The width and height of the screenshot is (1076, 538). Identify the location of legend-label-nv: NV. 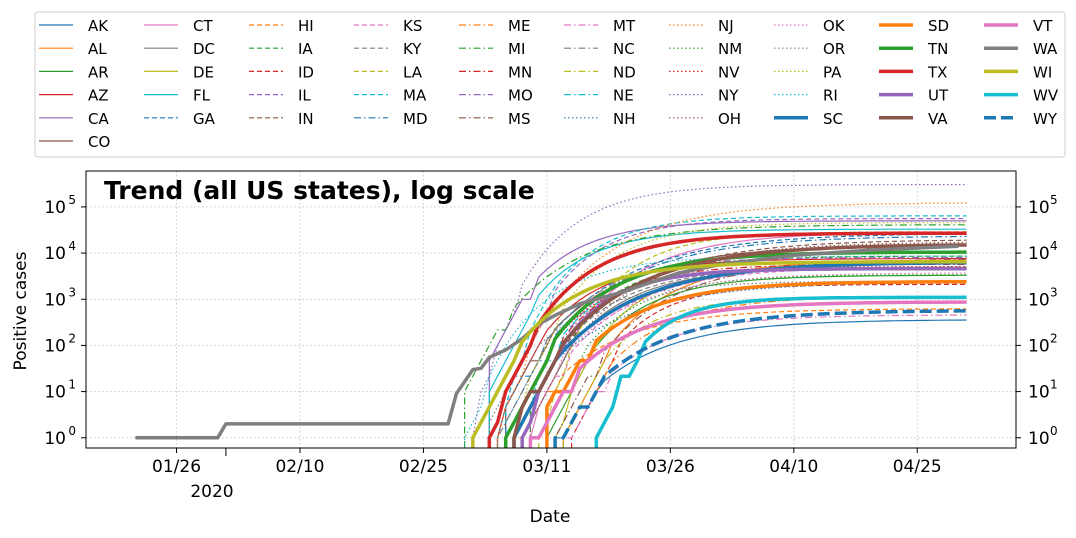
(729, 72).